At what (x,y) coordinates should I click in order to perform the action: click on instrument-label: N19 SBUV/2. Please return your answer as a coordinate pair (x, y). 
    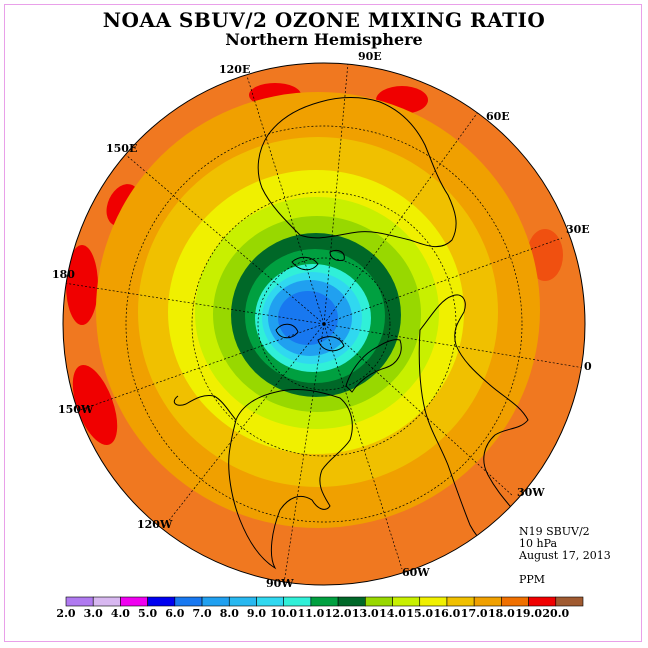
    Looking at the image, I should click on (554, 531).